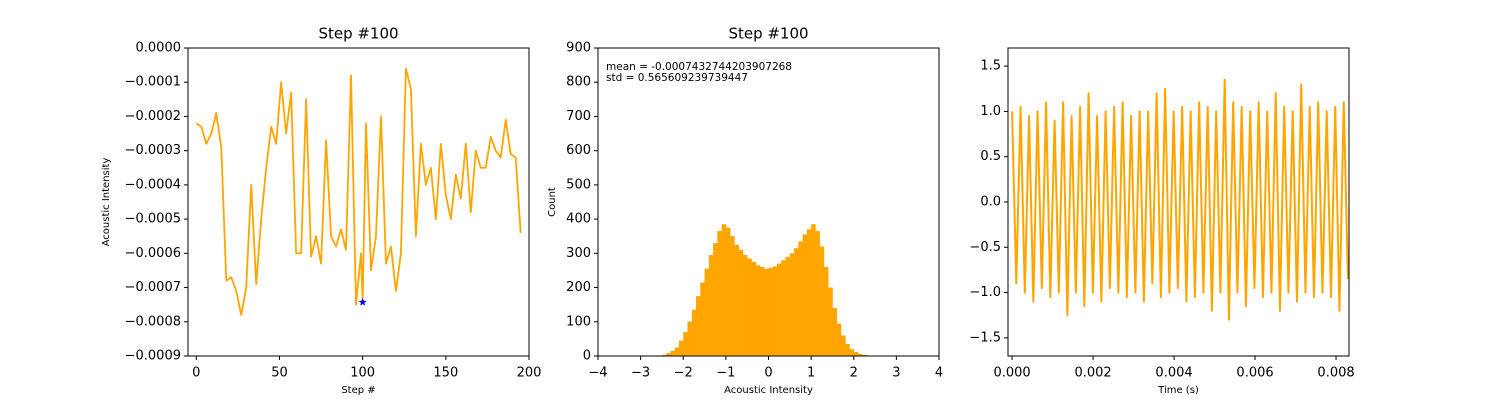  What do you see at coordinates (578, 219) in the screenshot?
I see `y-tick-label: 400` at bounding box center [578, 219].